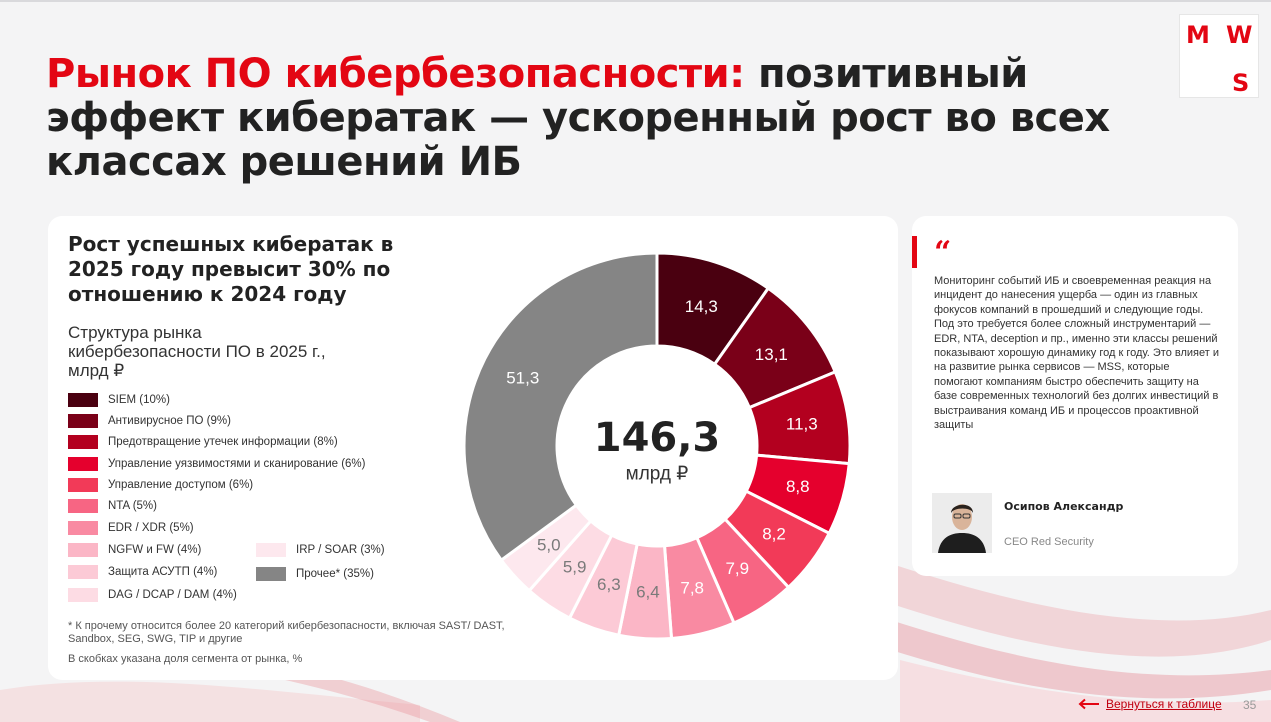 This screenshot has height=722, width=1271. What do you see at coordinates (737, 568) in the screenshot?
I see `slice-value-label: 7,9` at bounding box center [737, 568].